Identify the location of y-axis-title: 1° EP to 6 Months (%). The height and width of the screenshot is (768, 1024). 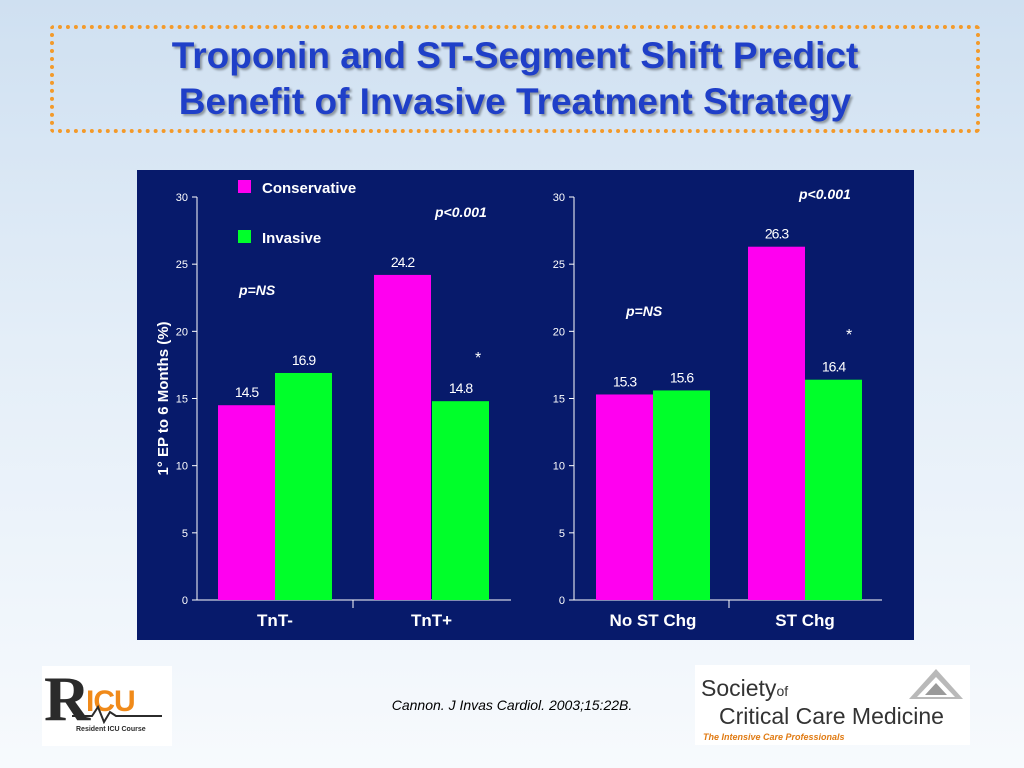
(163, 398).